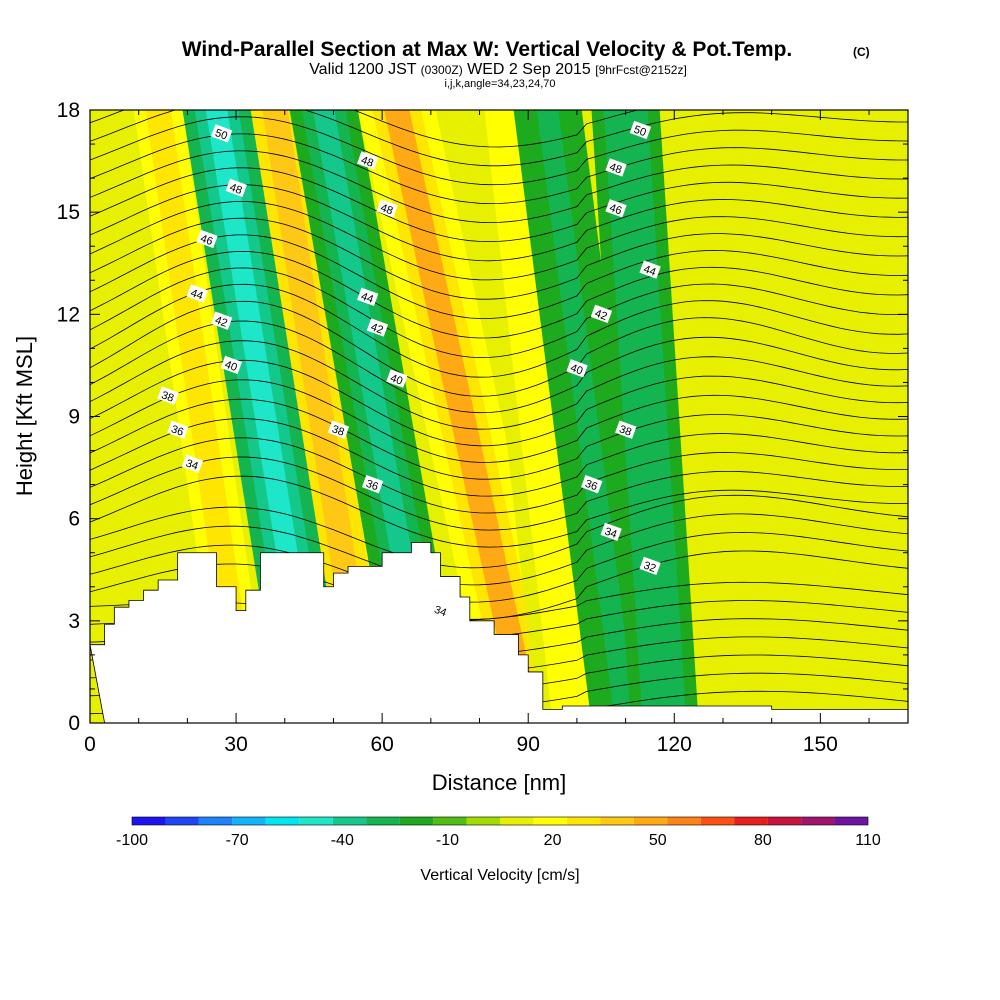  I want to click on x-axis-label: Distance [nm], so click(499, 782).